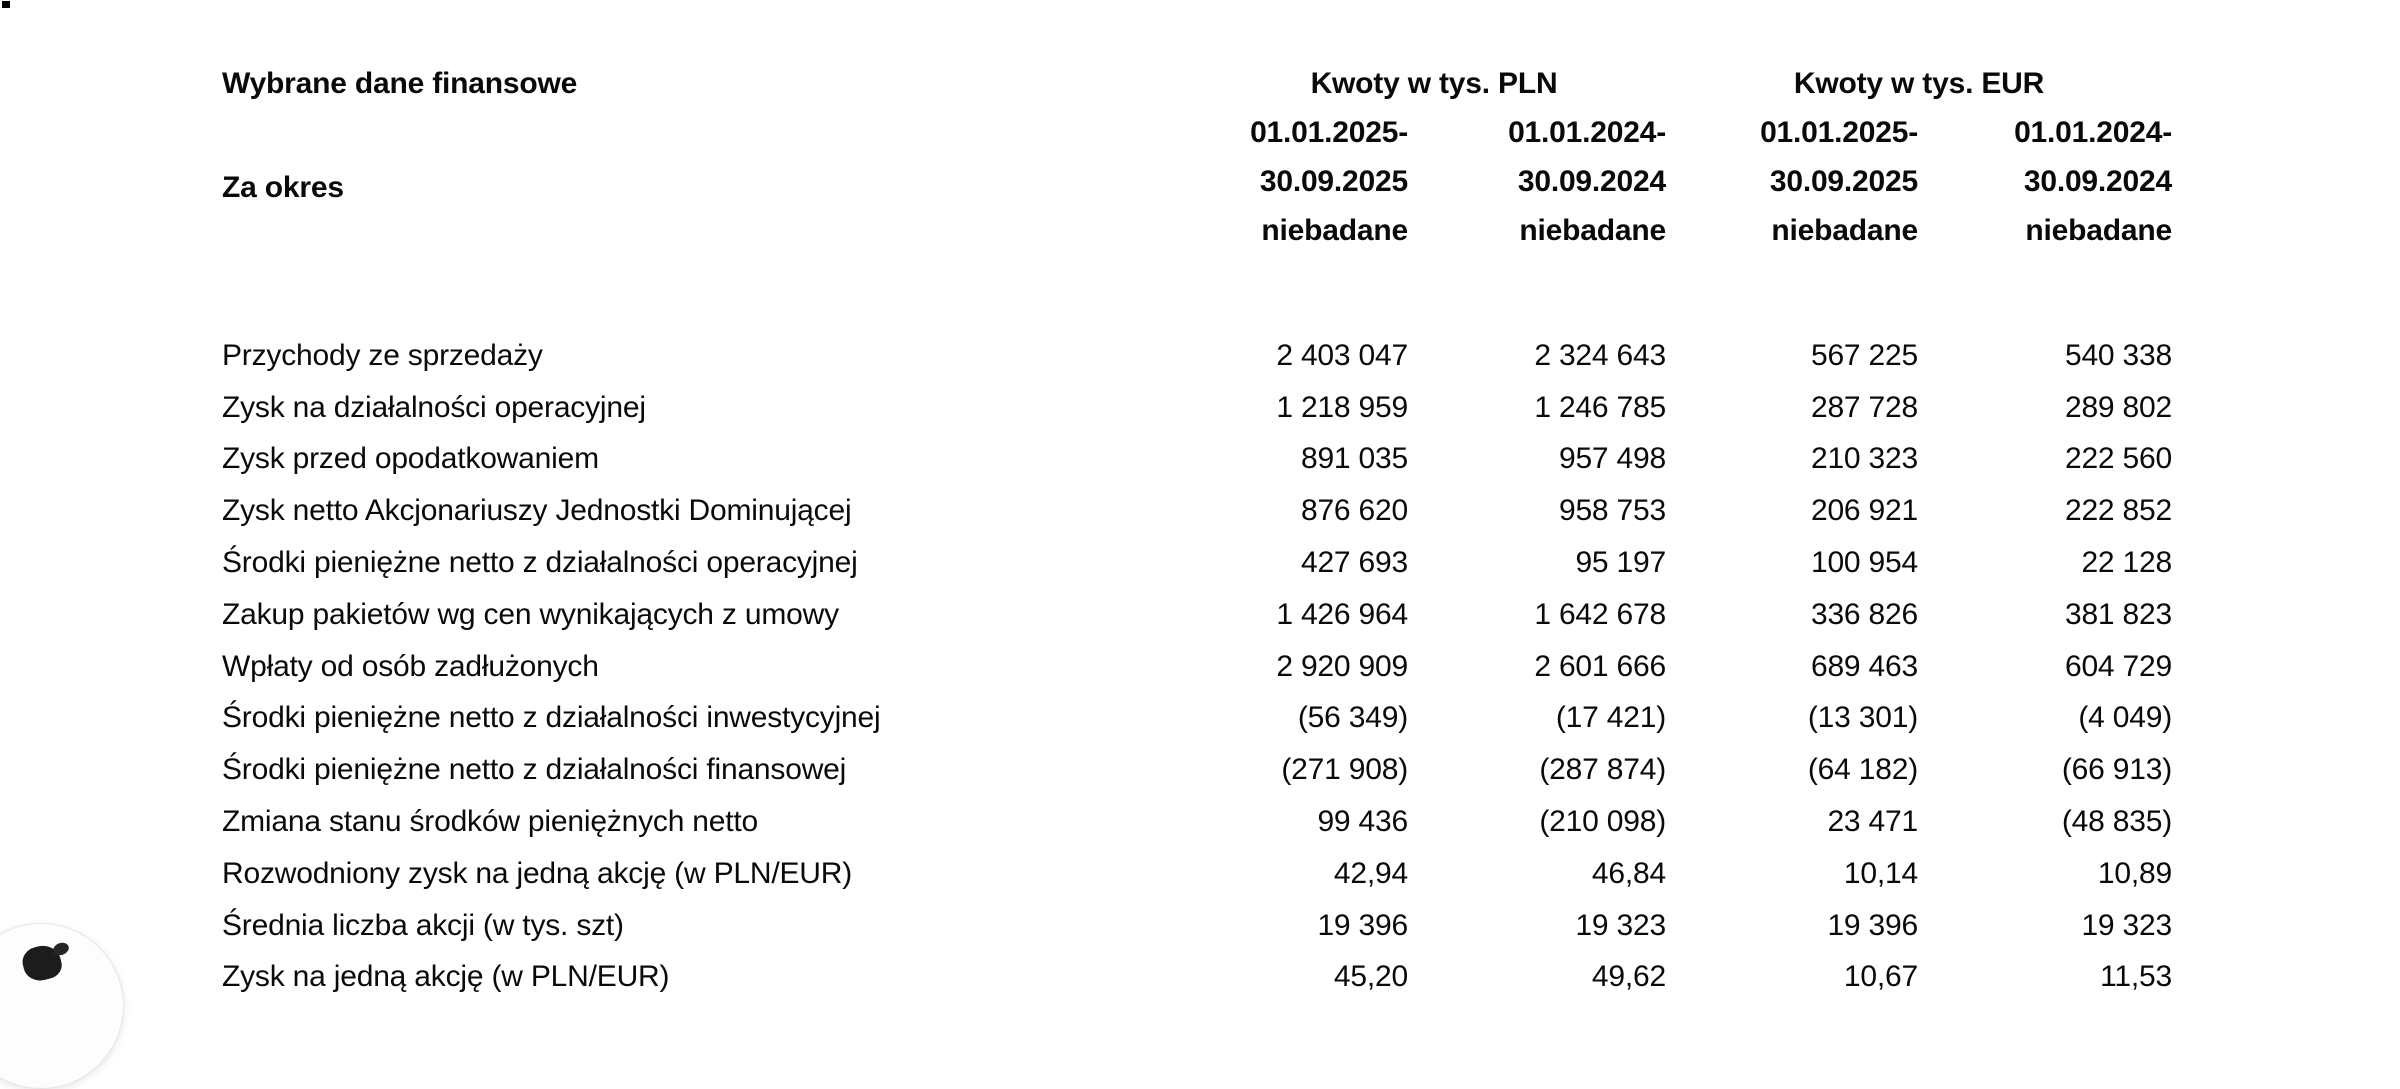 This screenshot has width=2400, height=1089. I want to click on row-label: Wpłaty od osób zadłużonych, so click(410, 666).